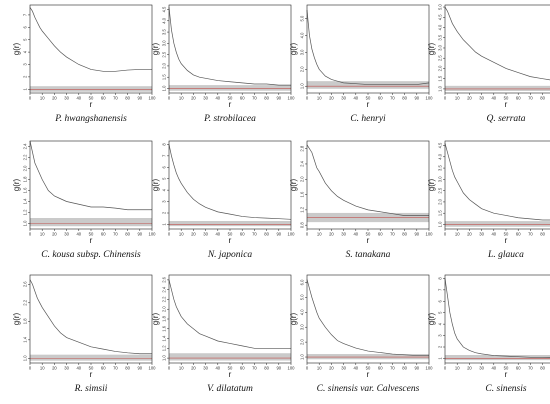 The width and height of the screenshot is (550, 404). Describe the element at coordinates (302, 194) in the screenshot. I see `y-tick-label: 1.6` at that location.